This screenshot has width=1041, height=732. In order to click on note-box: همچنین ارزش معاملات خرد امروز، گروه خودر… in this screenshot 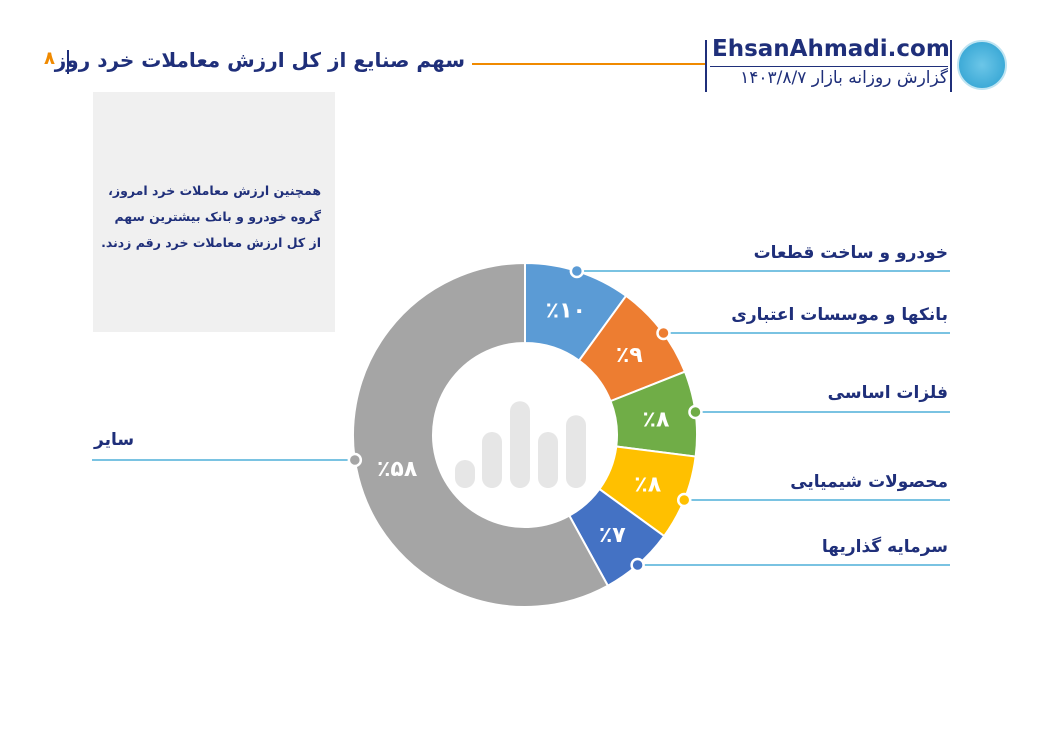, I will do `click(214, 212)`.